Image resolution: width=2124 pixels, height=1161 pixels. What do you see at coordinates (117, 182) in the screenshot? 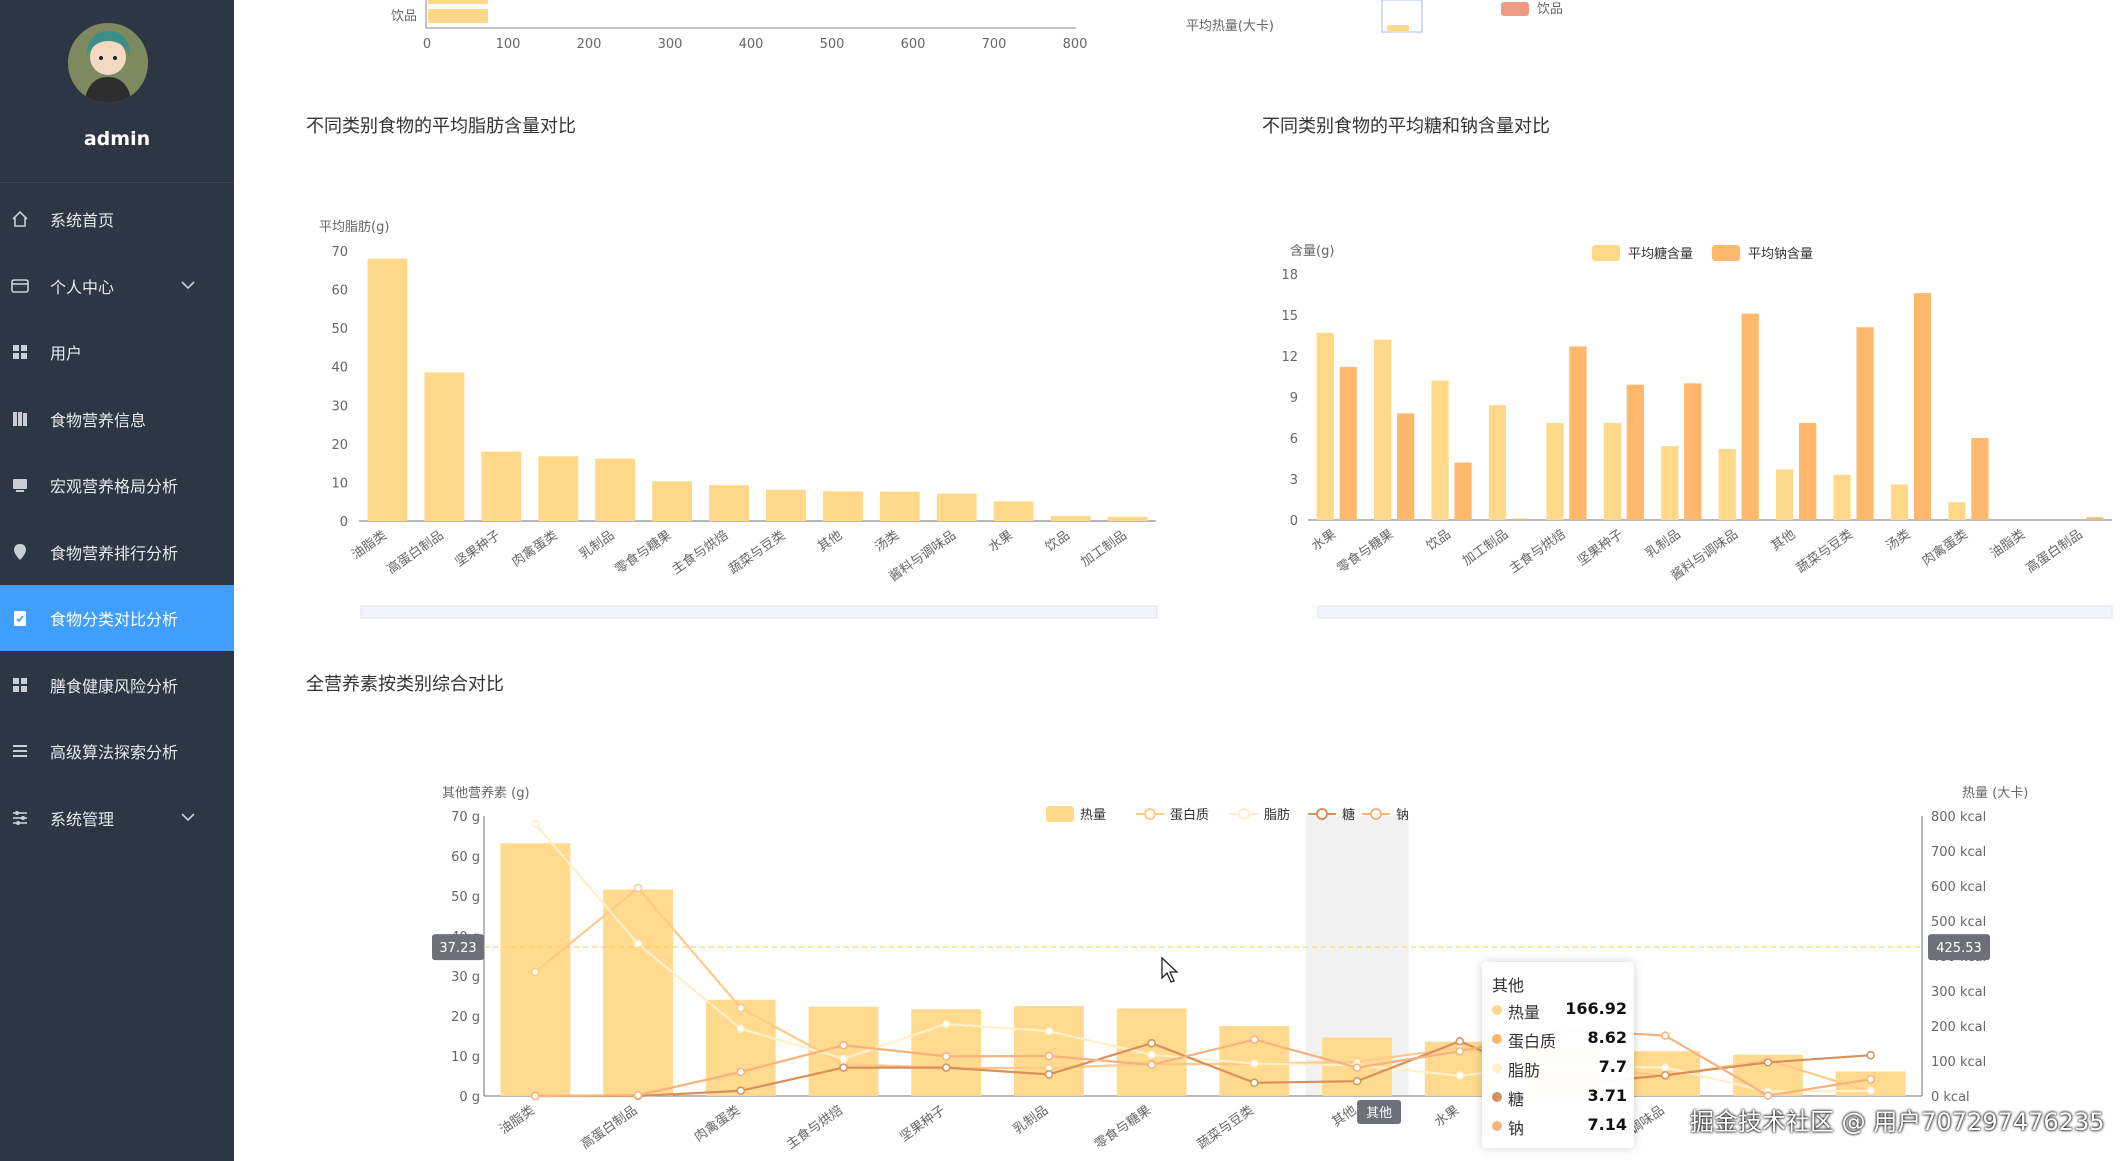
I see `sidebar-divider` at bounding box center [117, 182].